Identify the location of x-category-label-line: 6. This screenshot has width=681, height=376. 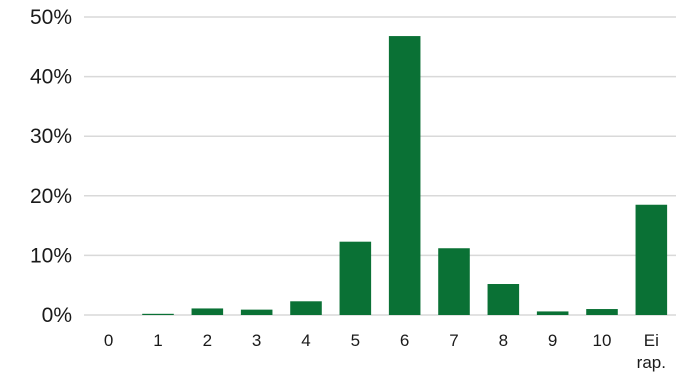
(404, 340).